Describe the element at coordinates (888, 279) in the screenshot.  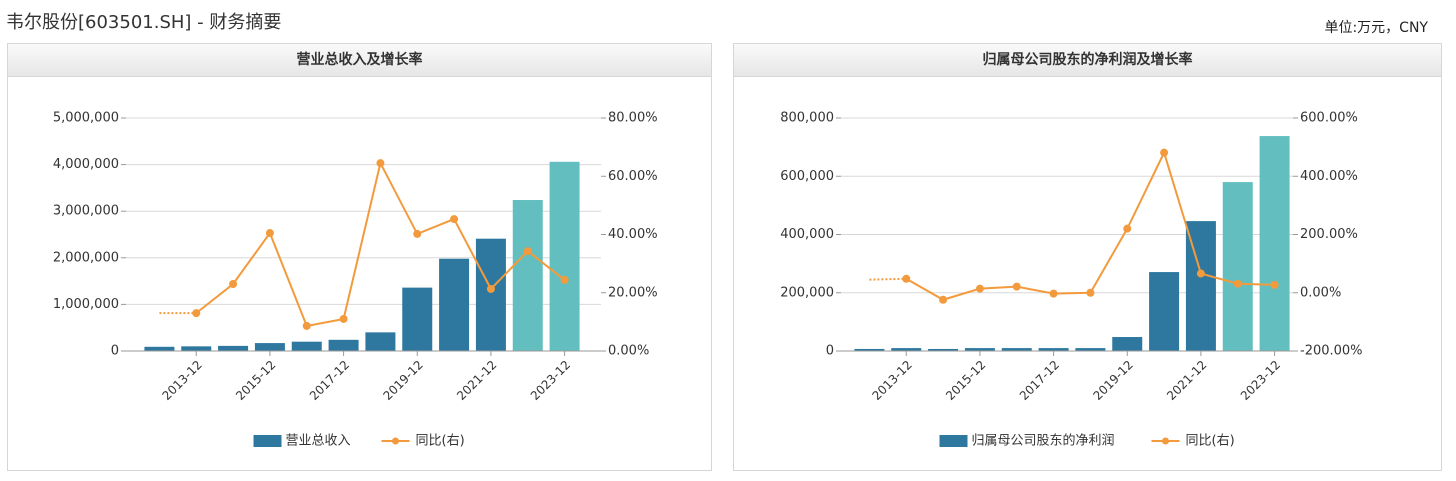
I see `line-lead` at that location.